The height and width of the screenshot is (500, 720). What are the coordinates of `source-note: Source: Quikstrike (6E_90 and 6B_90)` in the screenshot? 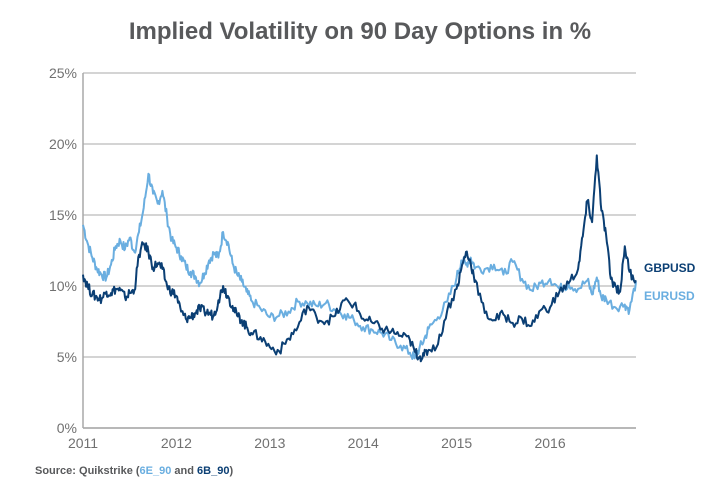 It's located at (134, 471).